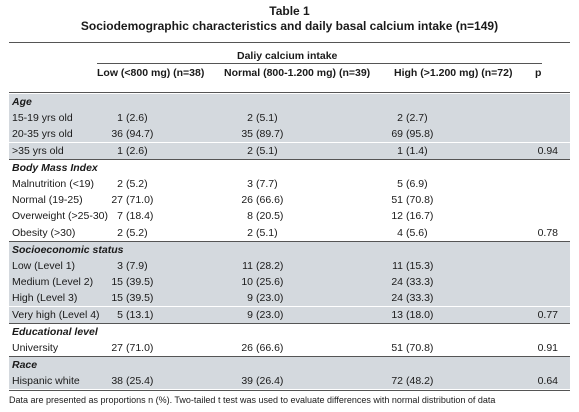 This screenshot has height=412, width=579. I want to click on table-row: >35 yrs old 1 (2.6) 2 (5.1) 1 (1.4) 0.94, so click(289, 150).